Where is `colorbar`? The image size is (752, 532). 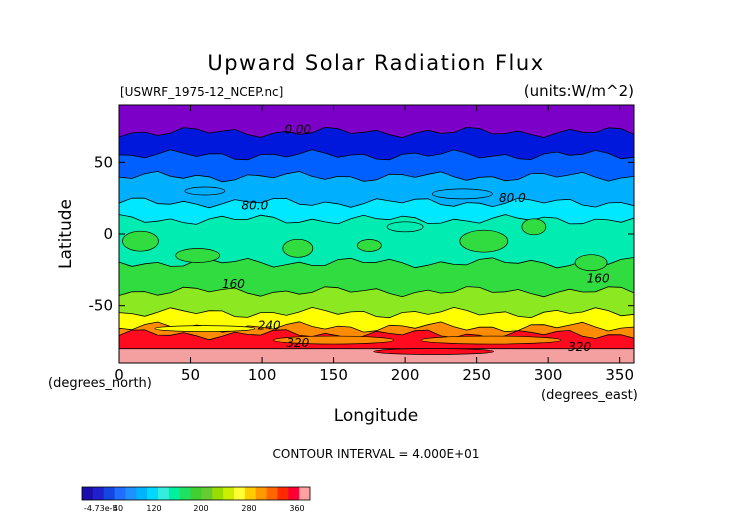 colorbar is located at coordinates (196, 493).